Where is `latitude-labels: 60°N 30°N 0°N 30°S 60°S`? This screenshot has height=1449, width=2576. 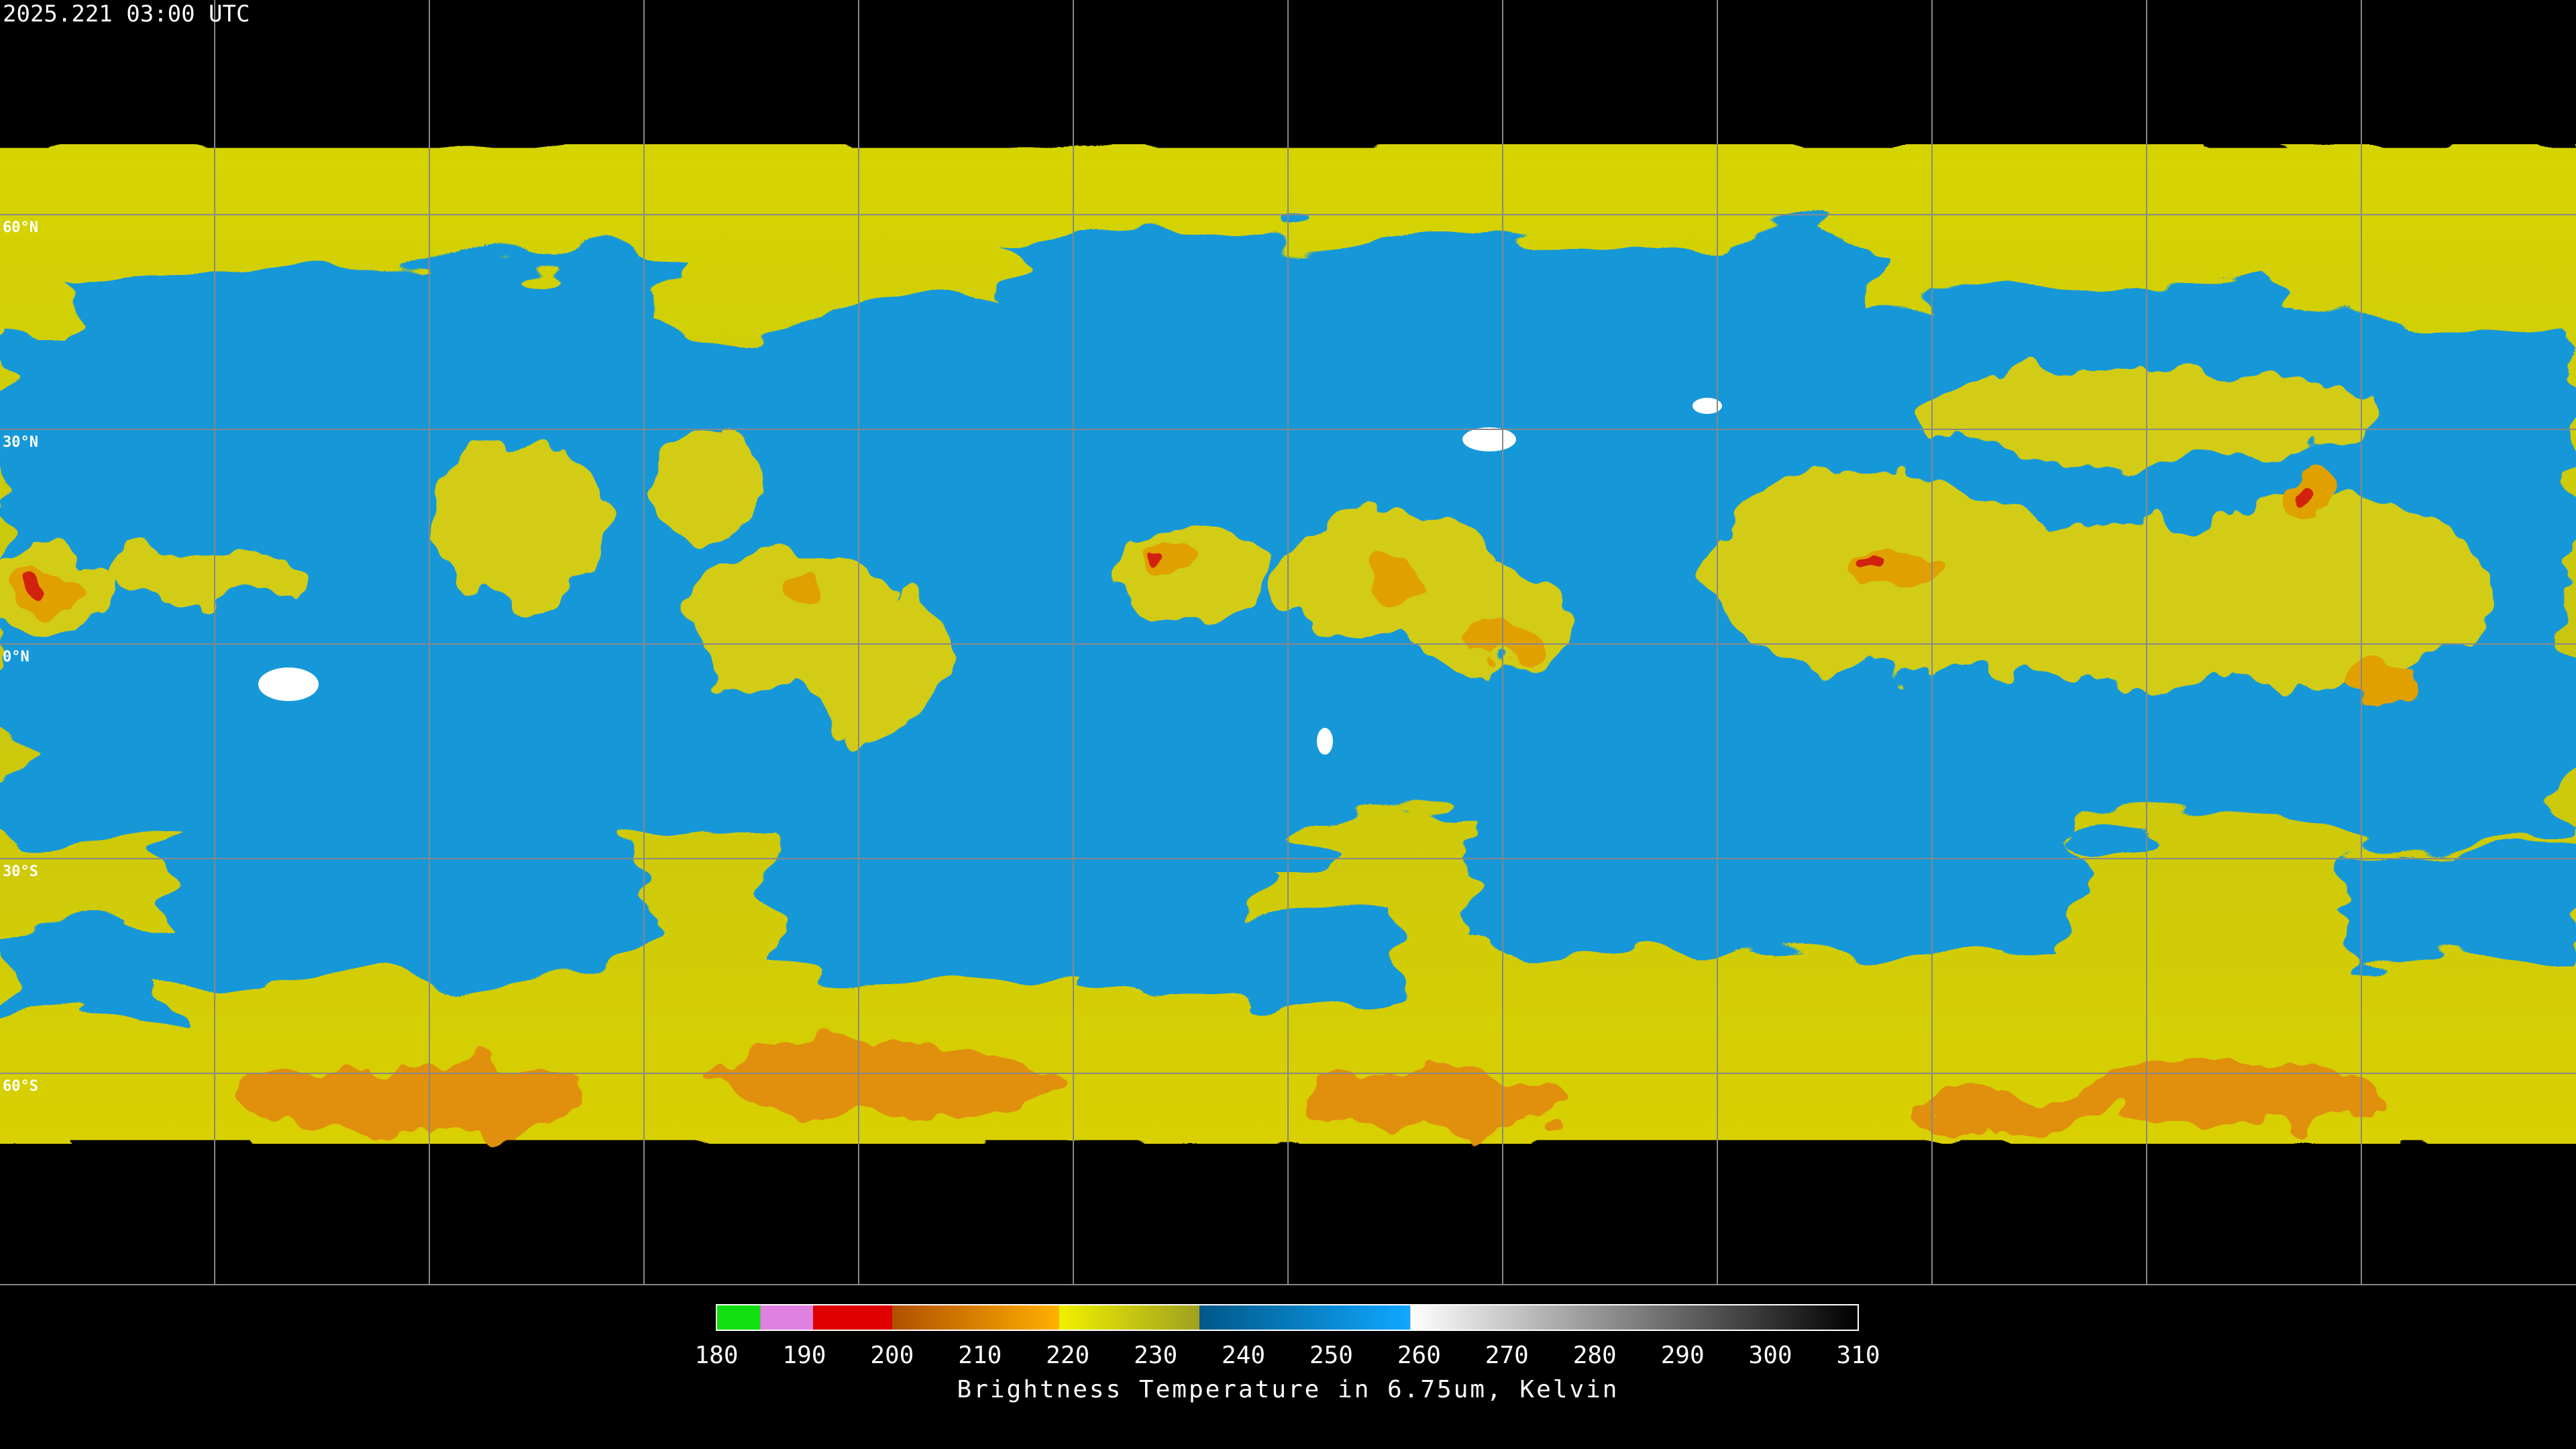 latitude-labels: 60°N 30°N 0°N 30°S 60°S is located at coordinates (20, 657).